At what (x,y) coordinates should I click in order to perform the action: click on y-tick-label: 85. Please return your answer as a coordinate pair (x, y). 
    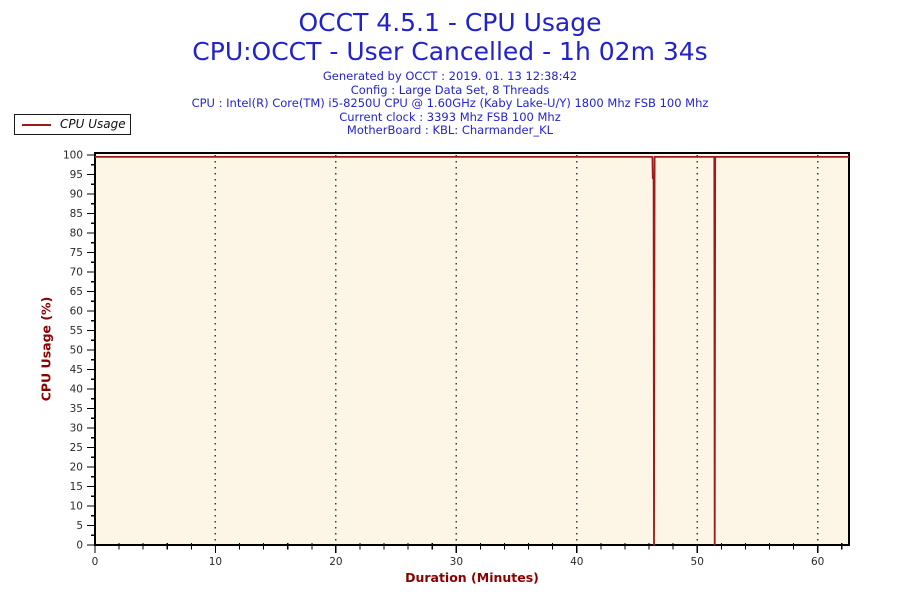
    Looking at the image, I should click on (76, 214).